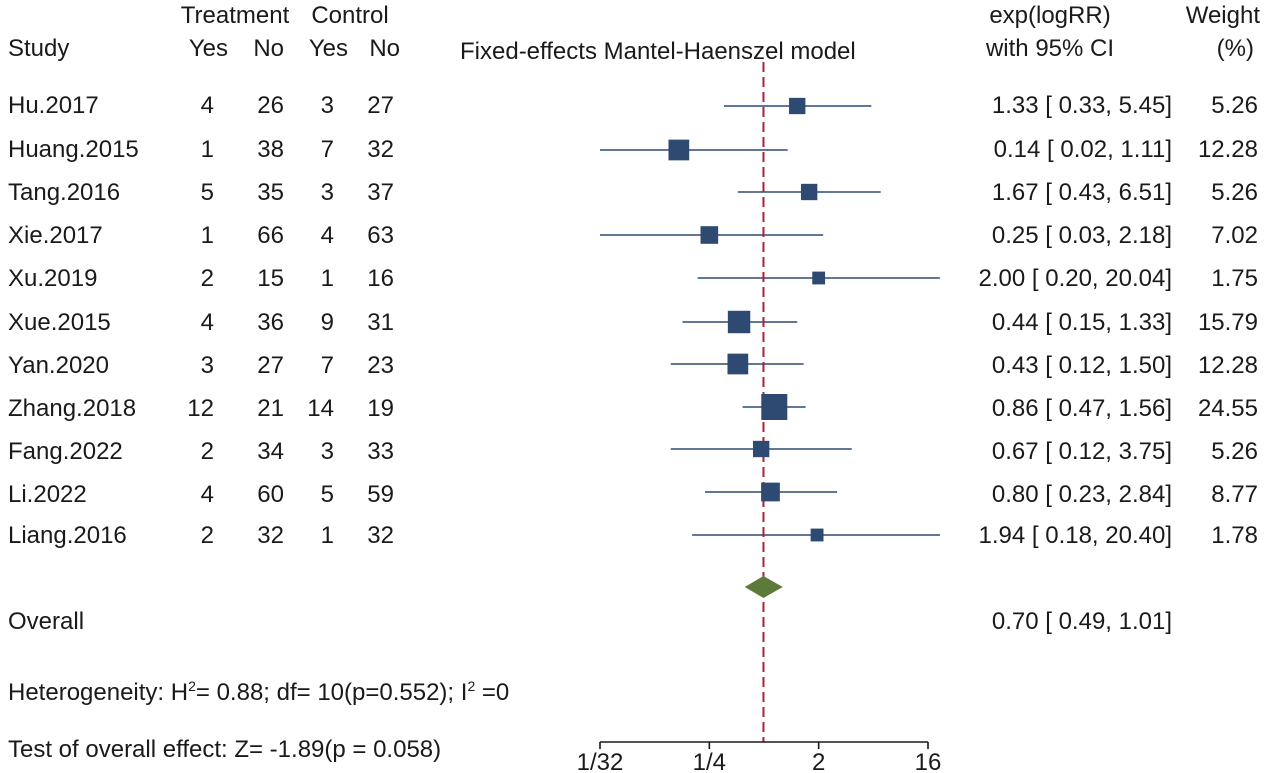 The height and width of the screenshot is (773, 1280). I want to click on treatment-no: 32, so click(270, 535).